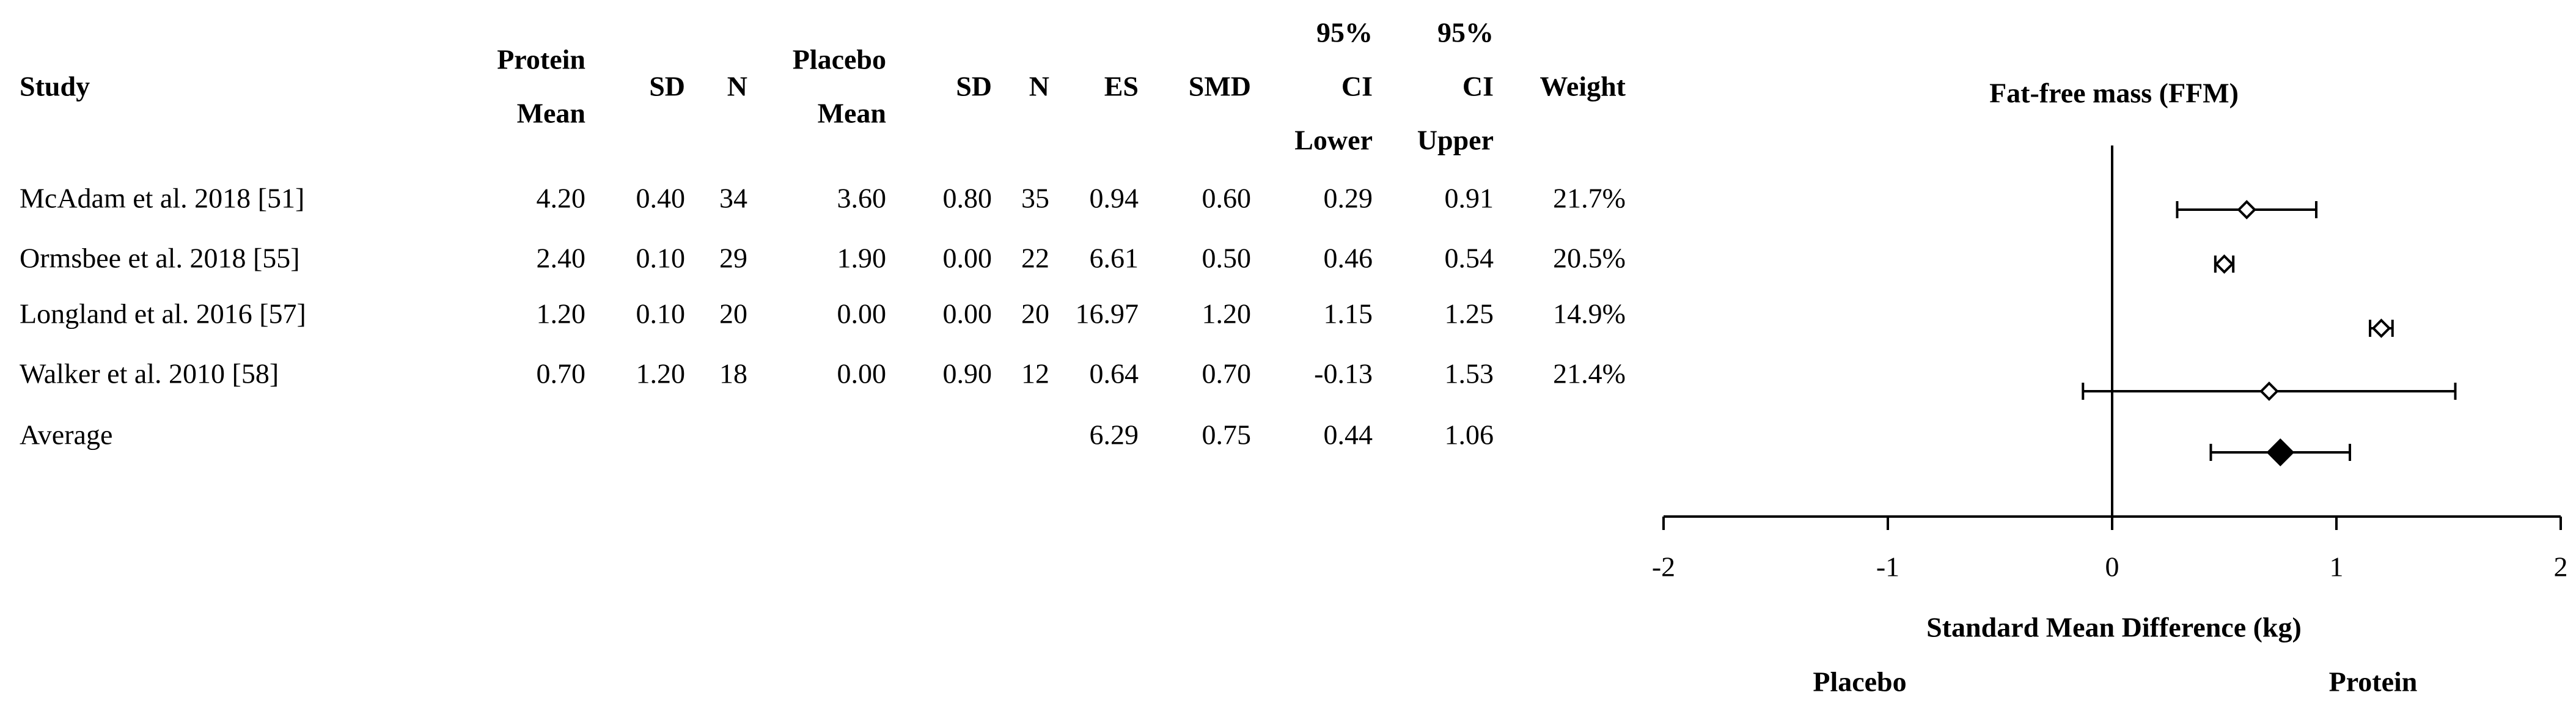 Image resolution: width=2576 pixels, height=725 pixels. Describe the element at coordinates (1348, 435) in the screenshot. I see `table-cell: 0.44` at that location.